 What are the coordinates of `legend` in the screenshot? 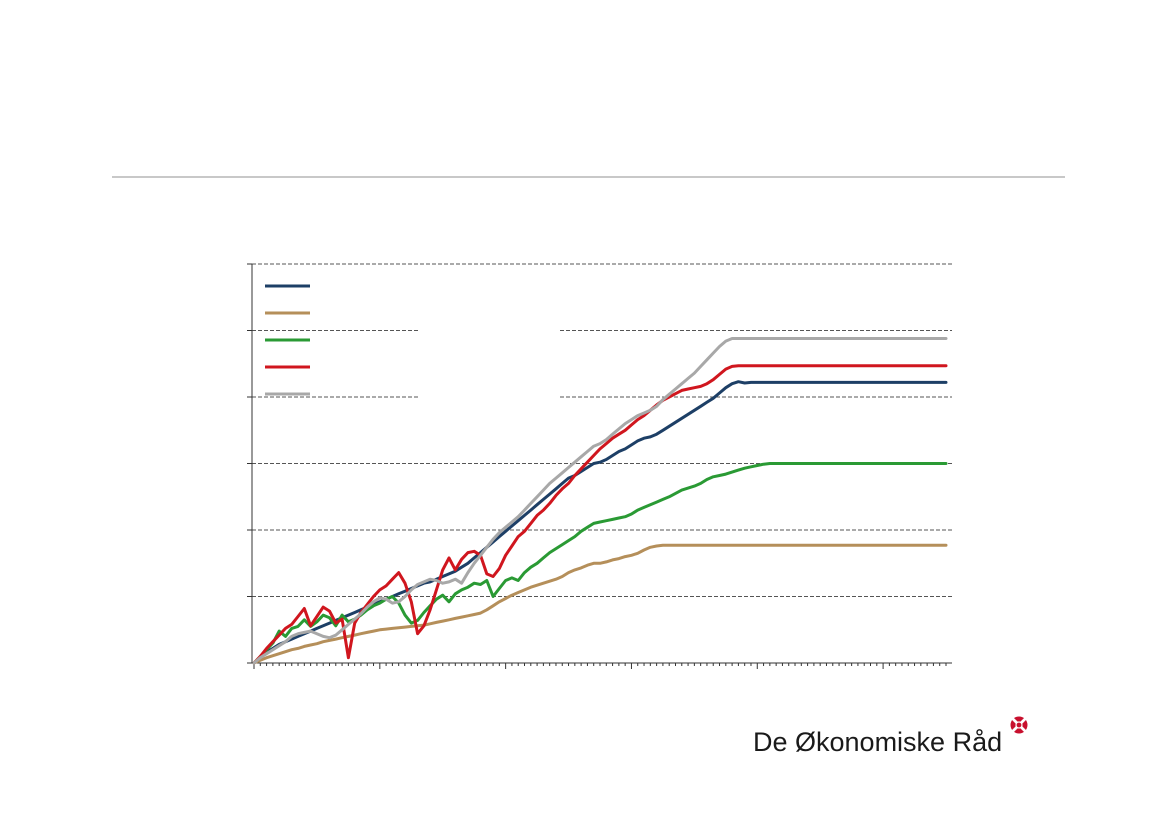 It's located at (287, 340).